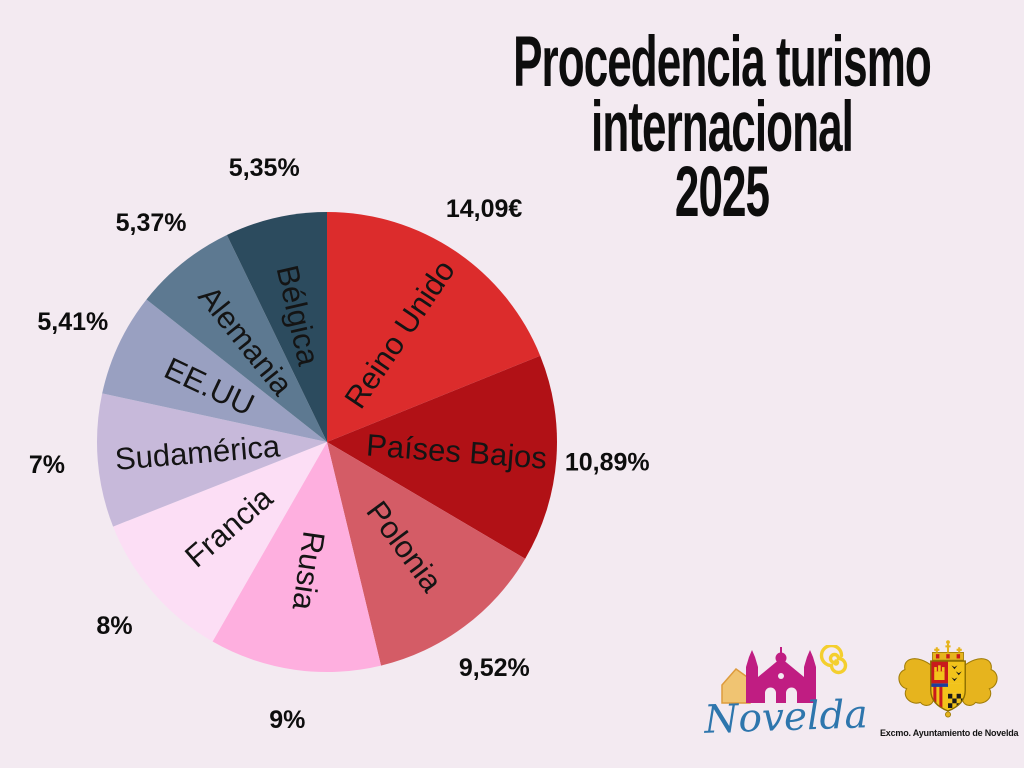  I want to click on pie-slice-alemania, so click(236, 338).